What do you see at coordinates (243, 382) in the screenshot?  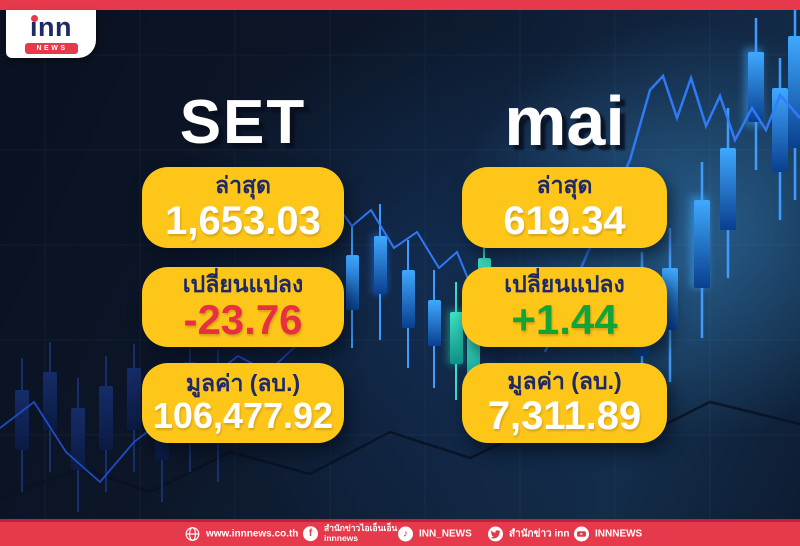 I see `set-value-label: มูลค่า (ลบ.)` at bounding box center [243, 382].